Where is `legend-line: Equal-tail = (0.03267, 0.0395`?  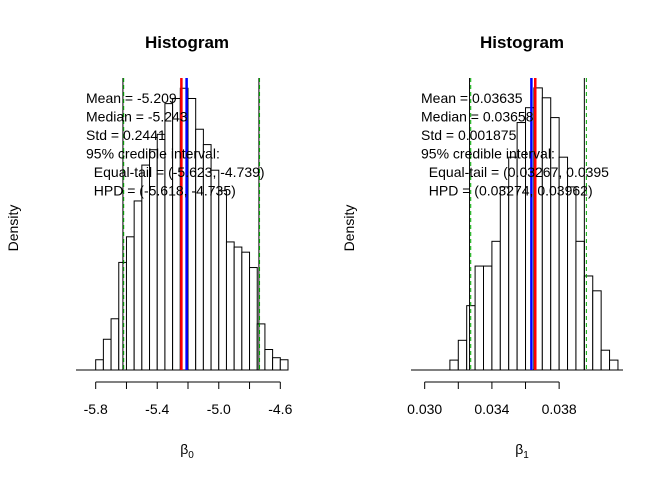 legend-line: Equal-tail = (0.03267, 0.0395 is located at coordinates (515, 172).